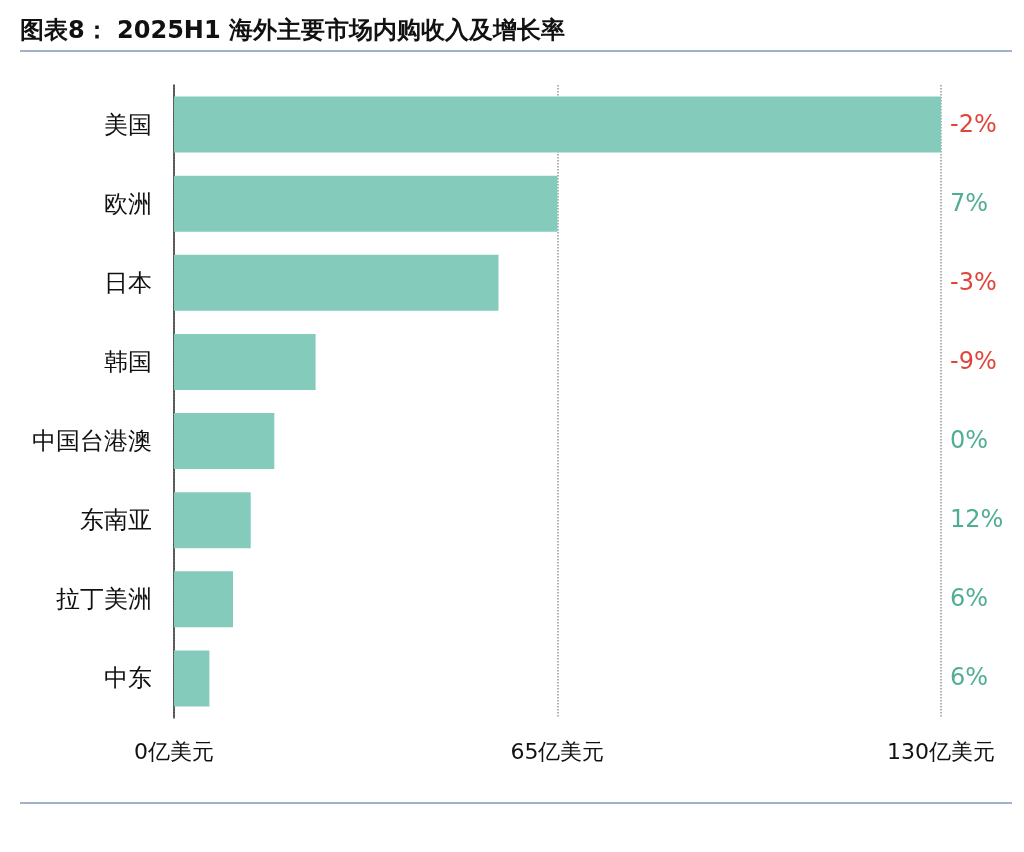  I want to click on text: 12%, so click(977, 519).